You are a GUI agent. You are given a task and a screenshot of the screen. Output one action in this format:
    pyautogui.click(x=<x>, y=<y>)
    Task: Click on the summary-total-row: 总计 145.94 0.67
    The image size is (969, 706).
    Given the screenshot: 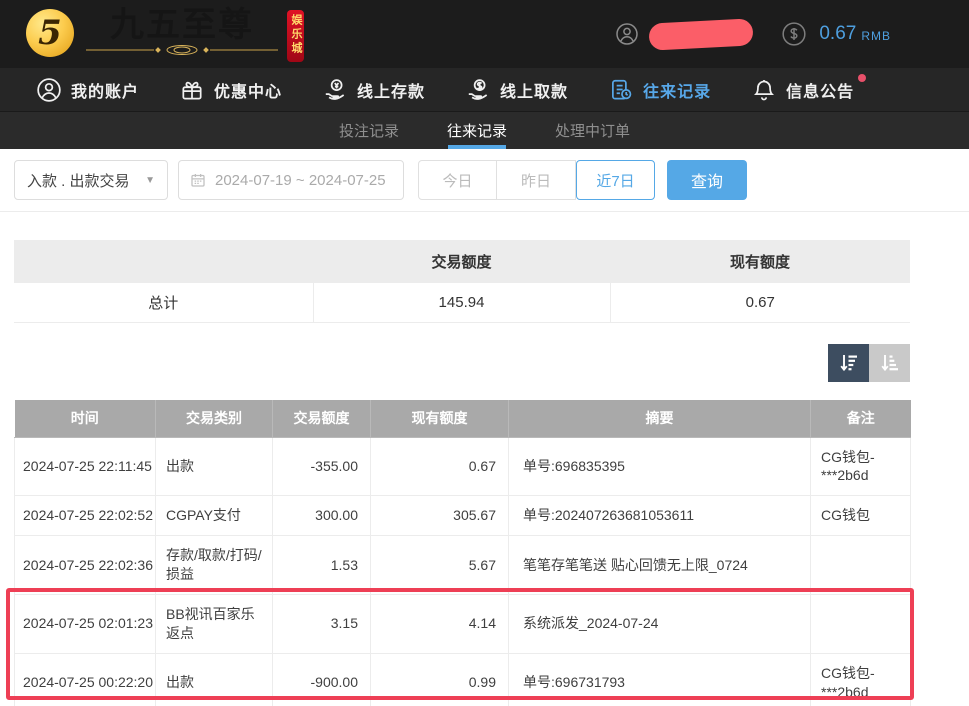 What is the action you would take?
    pyautogui.click(x=462, y=303)
    